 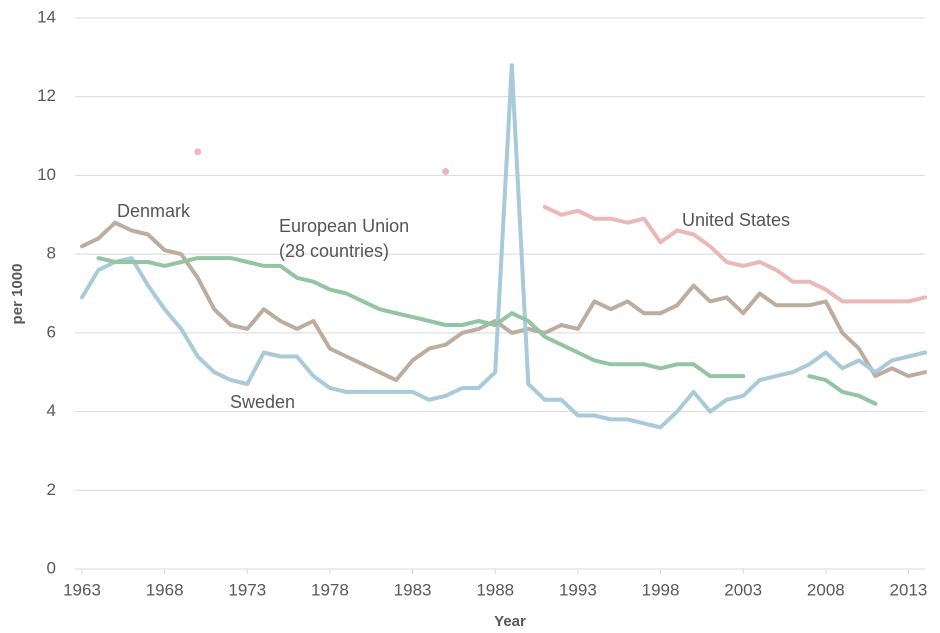 What do you see at coordinates (17, 294) in the screenshot?
I see `y-axis-title: per 1000` at bounding box center [17, 294].